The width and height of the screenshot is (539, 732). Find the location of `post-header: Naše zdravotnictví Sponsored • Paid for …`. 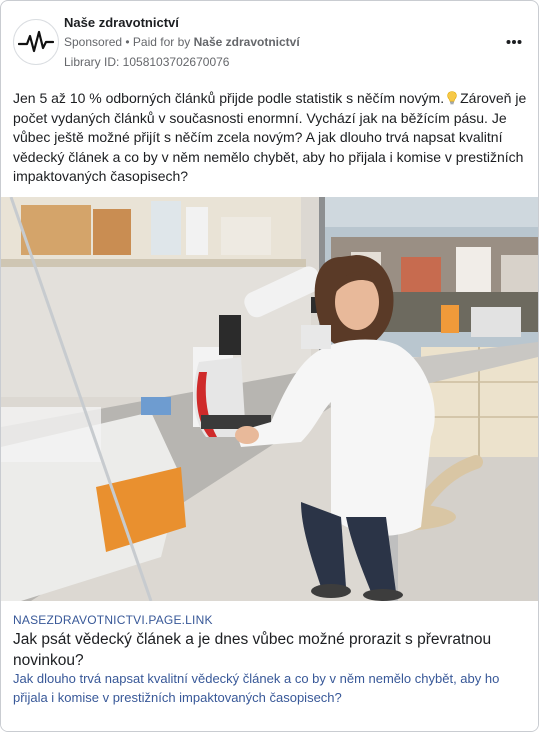

post-header: Naše zdravotnictví Sponsored • Paid for … is located at coordinates (269, 43).